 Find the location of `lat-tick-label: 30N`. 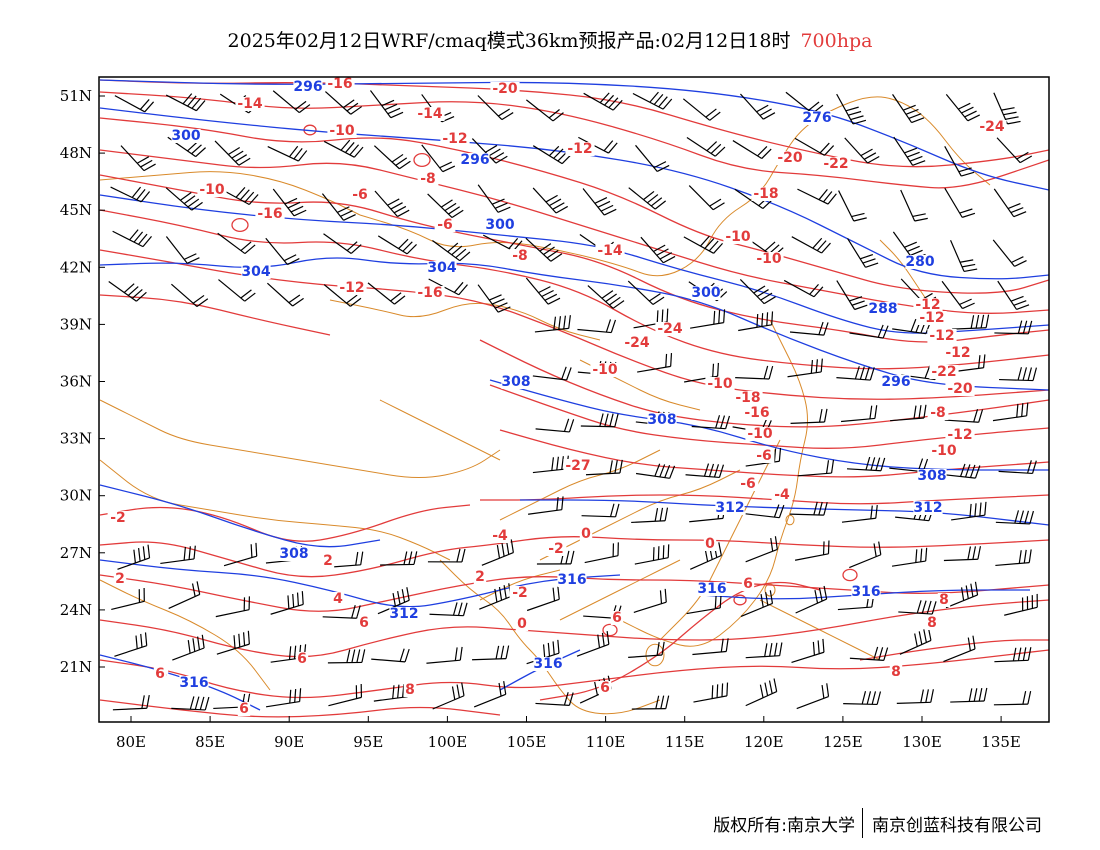

lat-tick-label: 30N is located at coordinates (76, 496).